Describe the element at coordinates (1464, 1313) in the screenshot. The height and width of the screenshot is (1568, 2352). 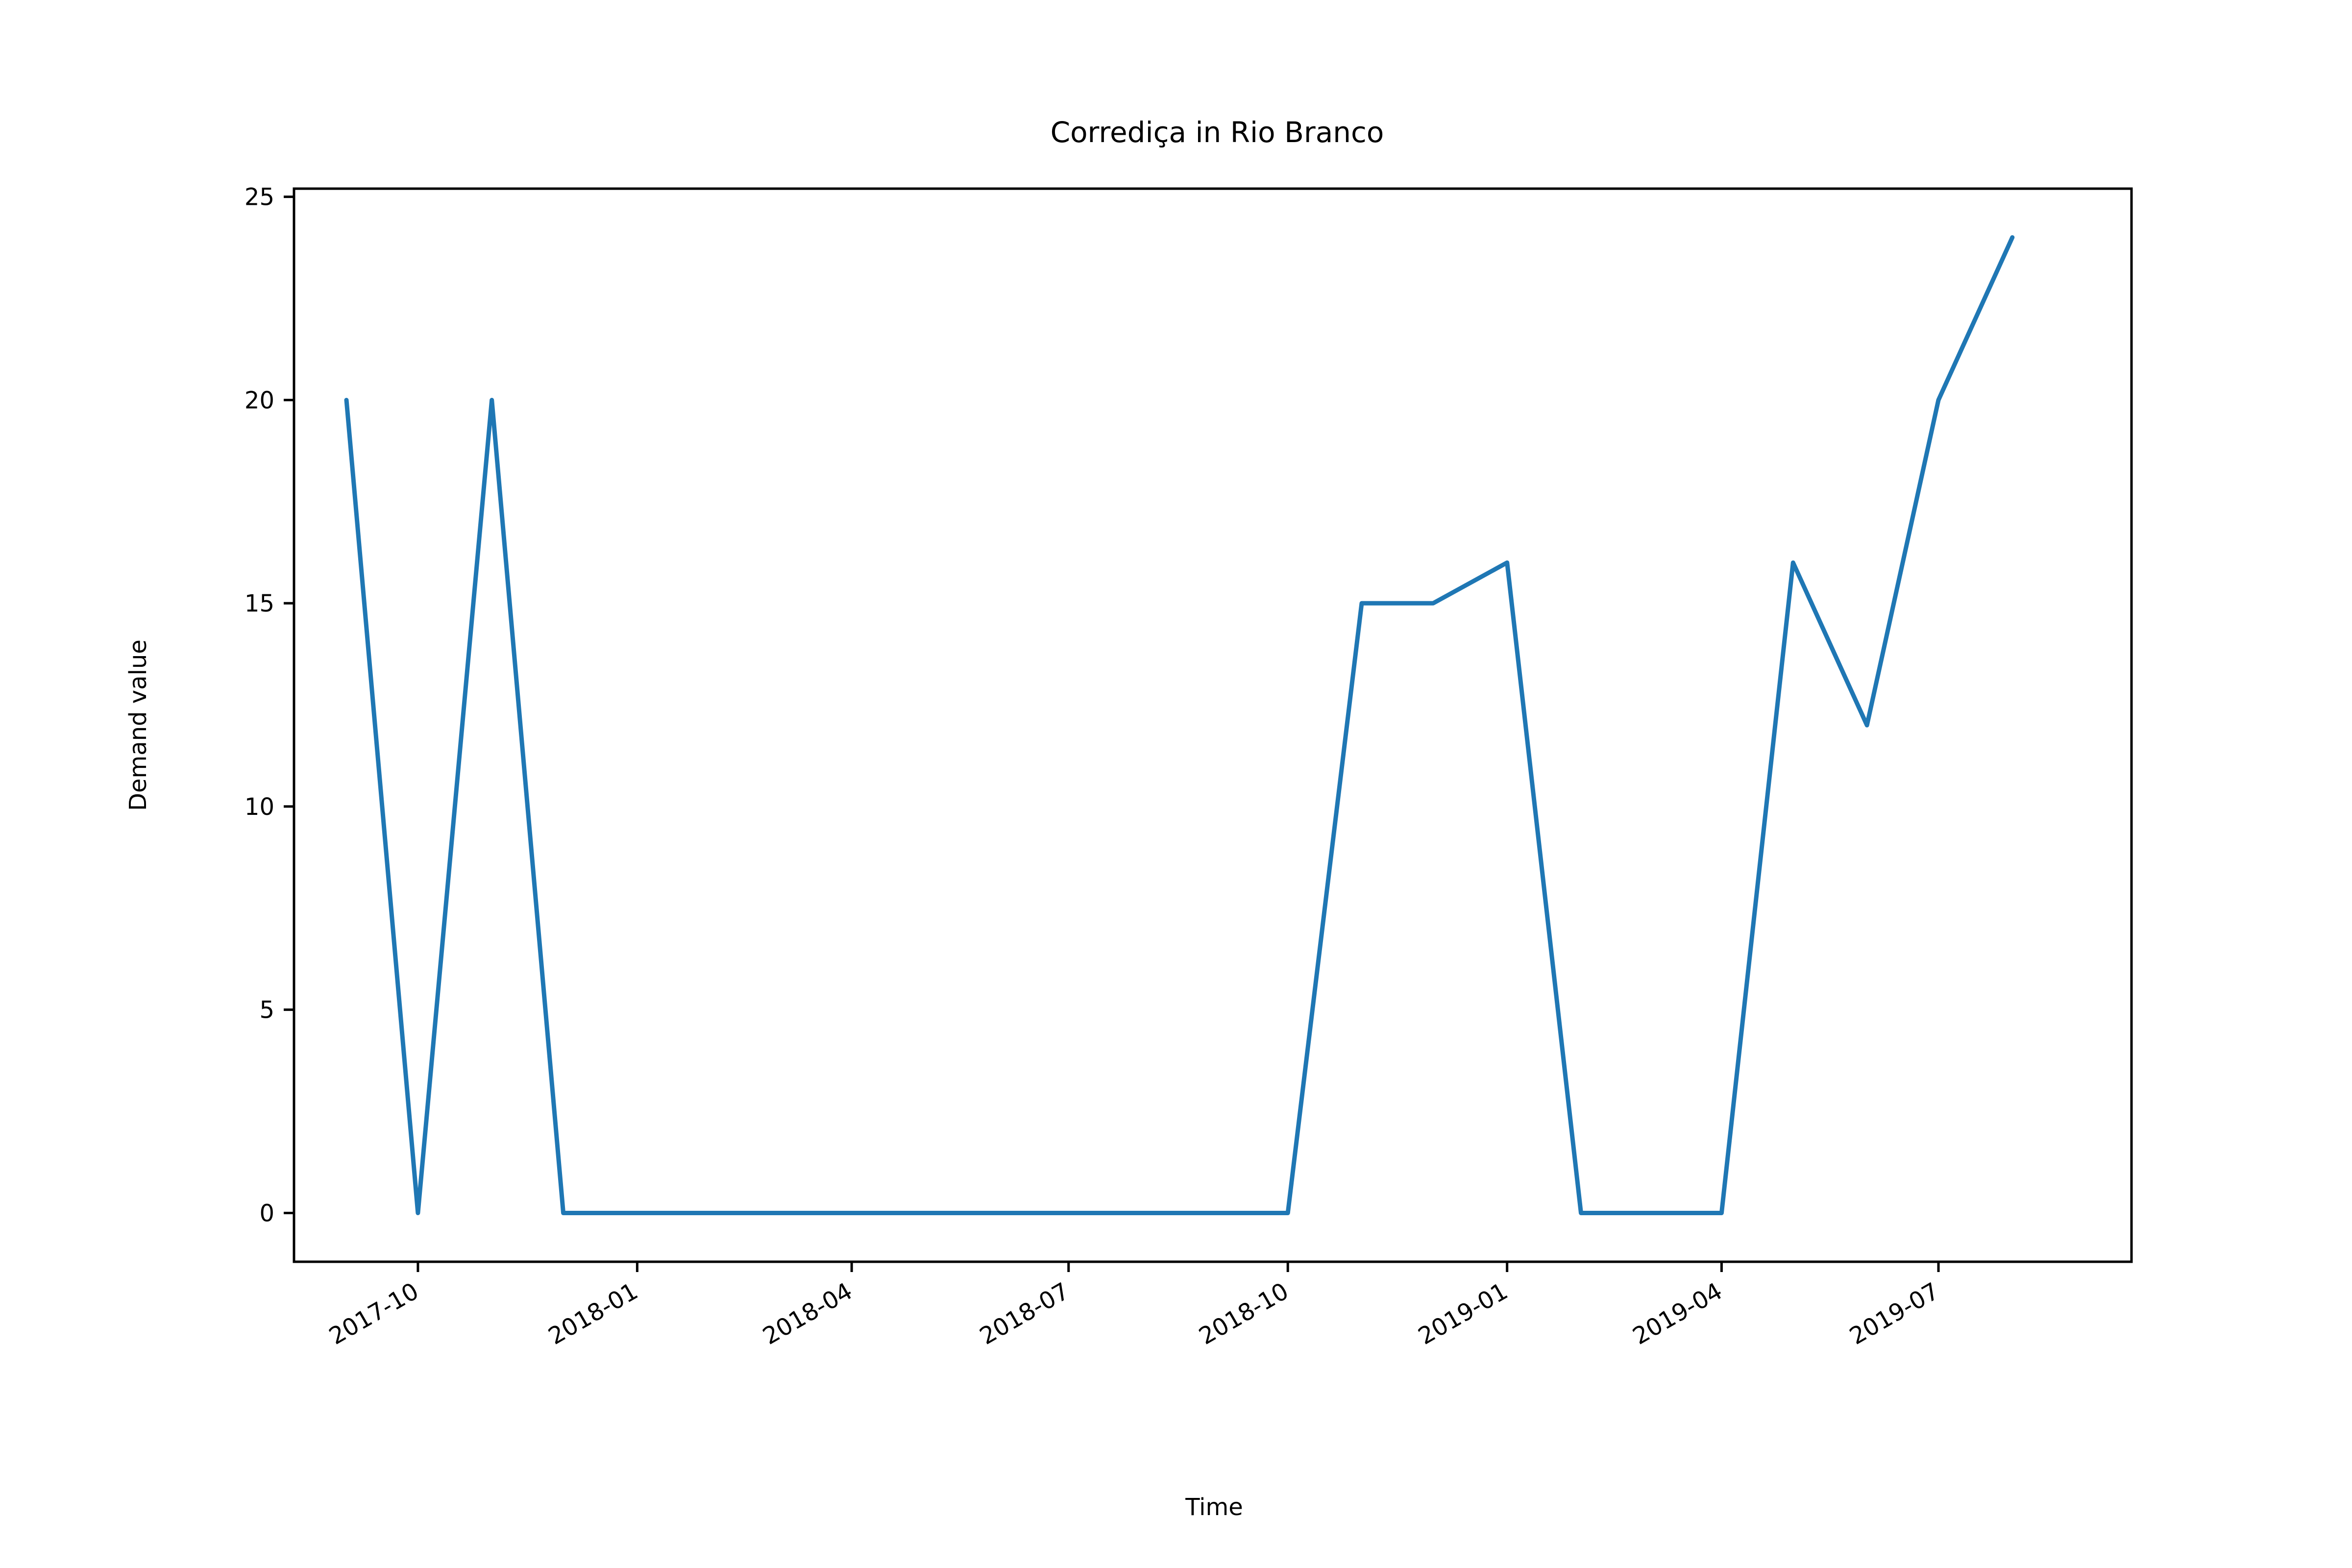
I see `x-tick-label: 2019-01` at that location.